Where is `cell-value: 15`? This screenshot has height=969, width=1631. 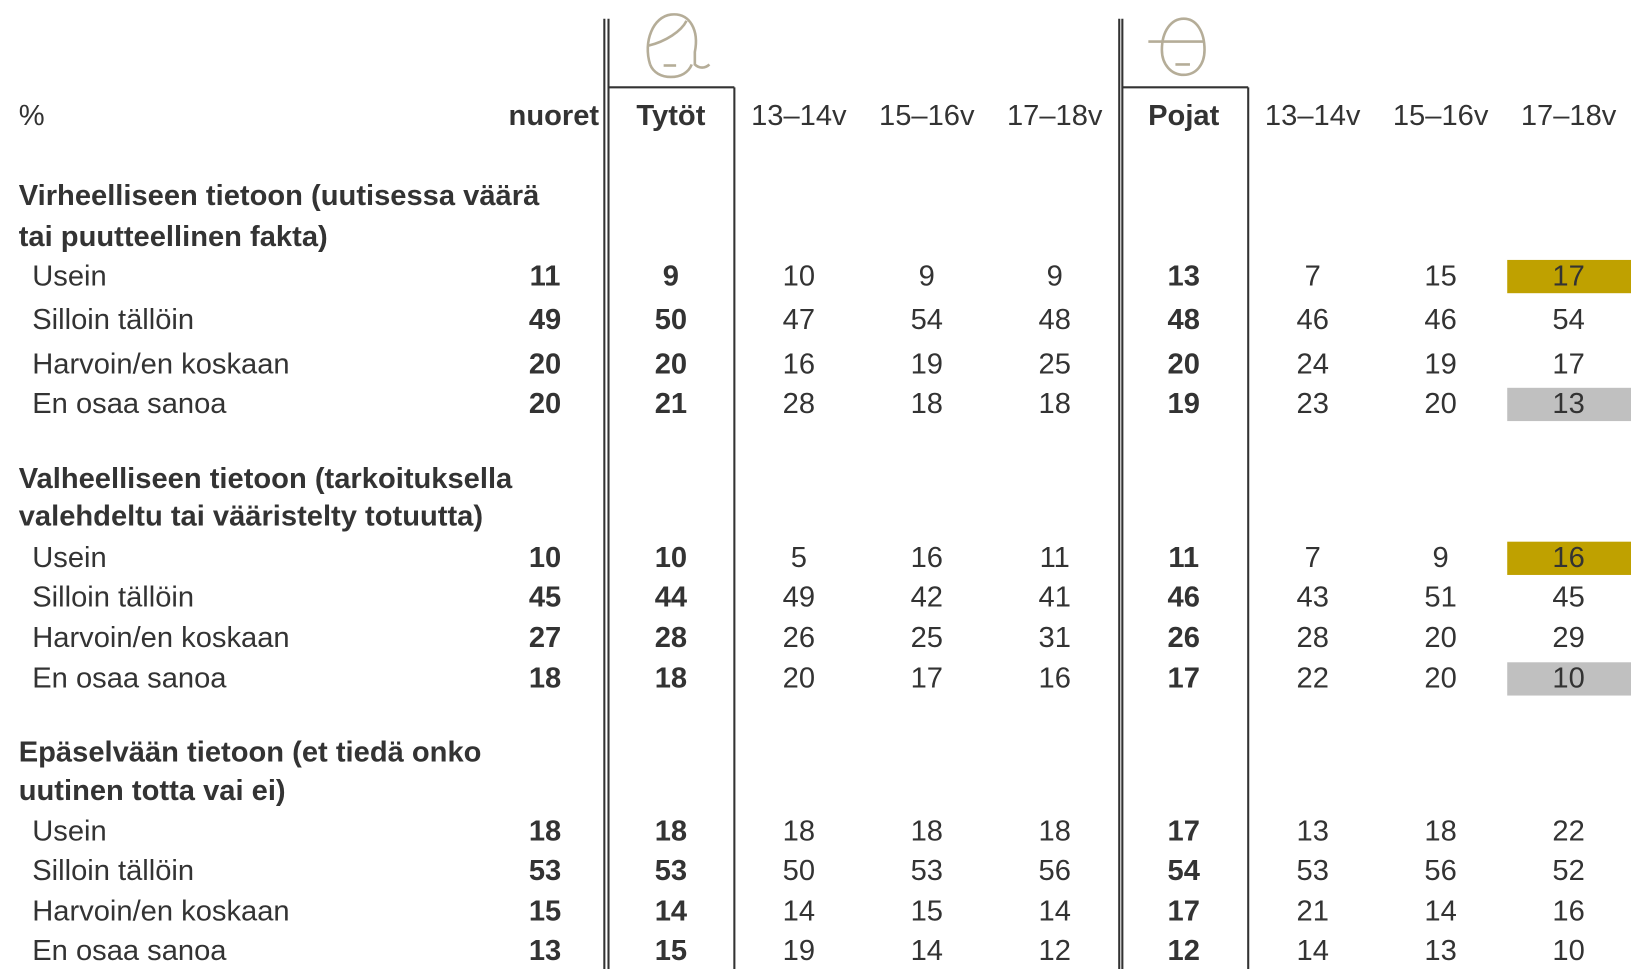 cell-value: 15 is located at coordinates (1440, 276).